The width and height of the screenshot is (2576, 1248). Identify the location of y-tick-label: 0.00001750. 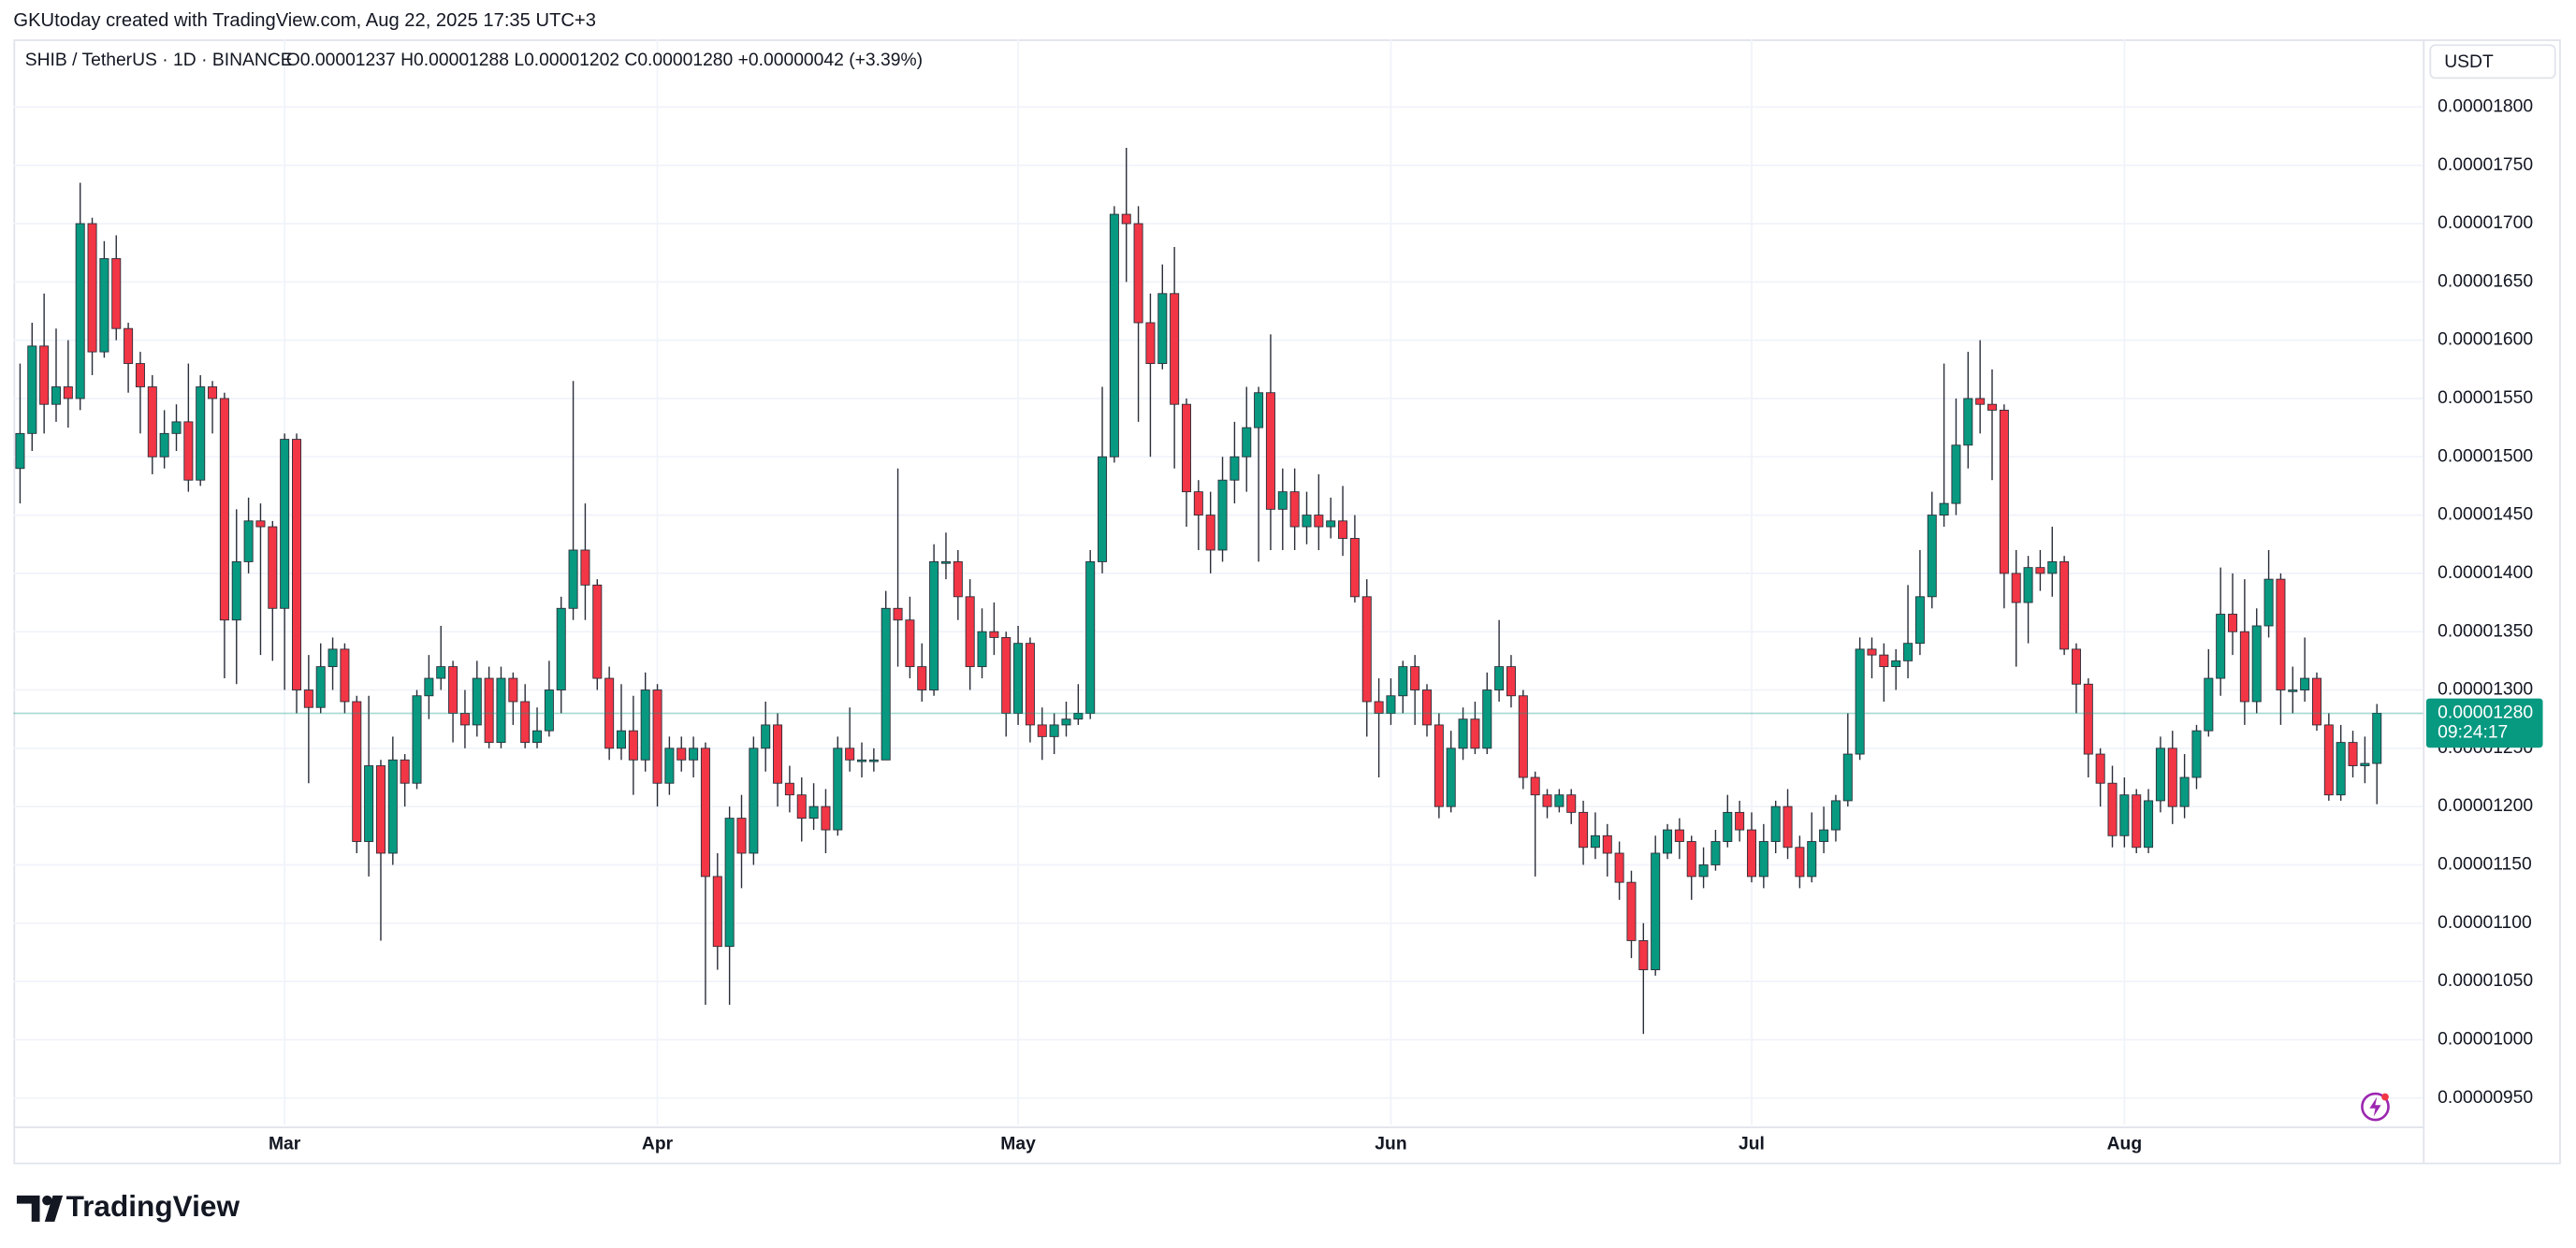
(2485, 165).